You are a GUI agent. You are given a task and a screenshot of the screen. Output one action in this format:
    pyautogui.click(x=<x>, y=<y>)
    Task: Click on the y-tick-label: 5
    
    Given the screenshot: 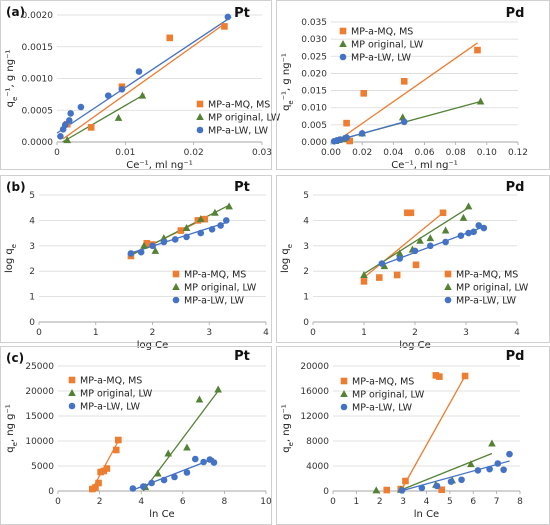 What is the action you would take?
    pyautogui.click(x=32, y=196)
    